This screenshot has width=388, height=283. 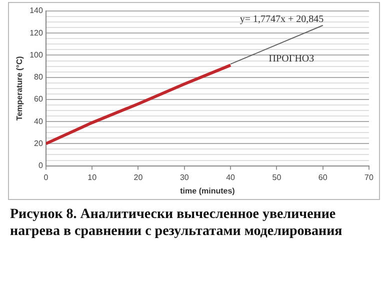 I want to click on y-tick-label: 40, so click(x=39, y=121).